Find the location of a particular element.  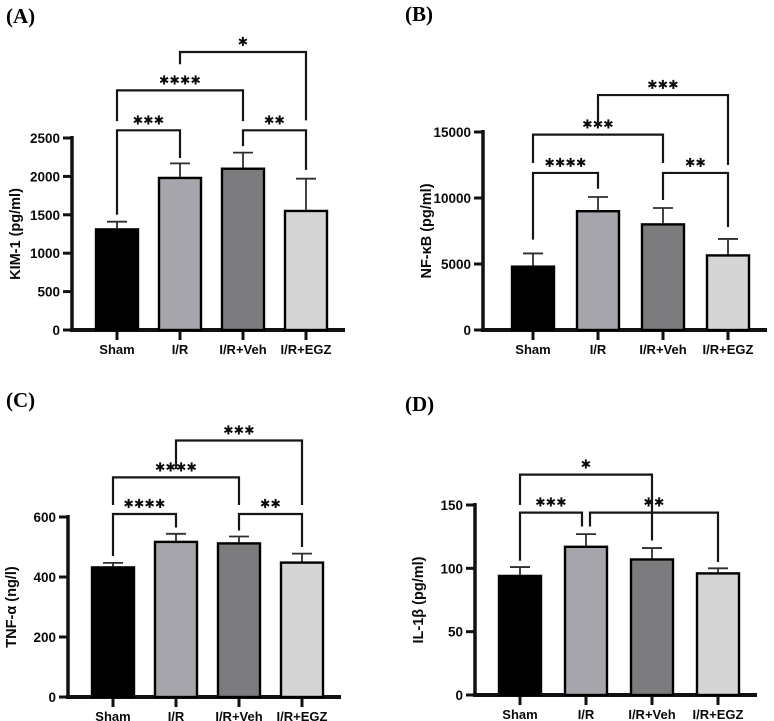

y-tick-label: 2500 is located at coordinates (45, 138).